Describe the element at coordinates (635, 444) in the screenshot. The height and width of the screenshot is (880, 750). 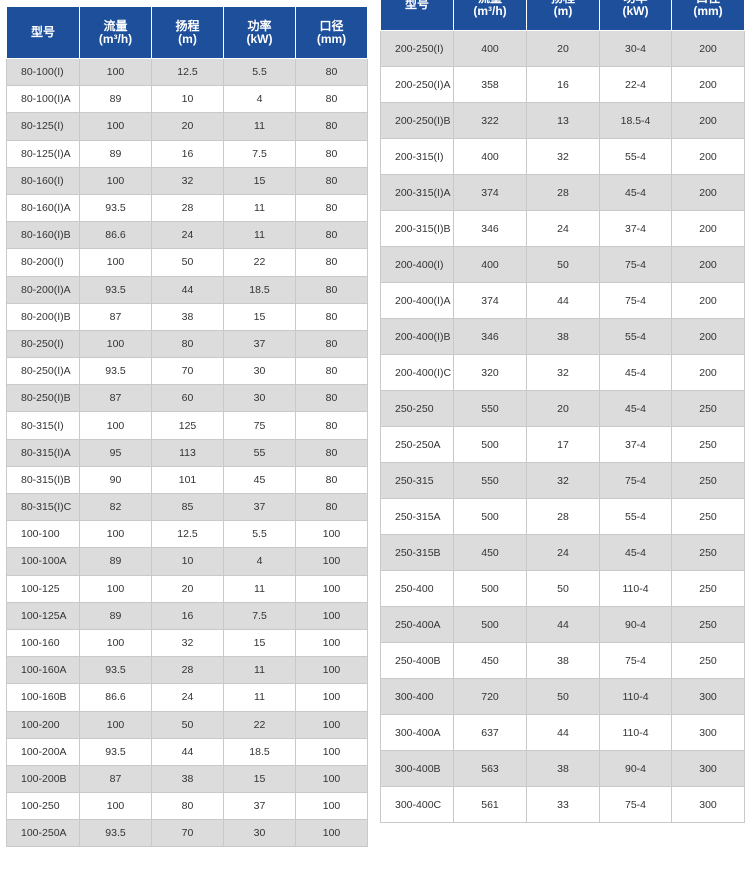
I see `value-cell: 37-4` at that location.